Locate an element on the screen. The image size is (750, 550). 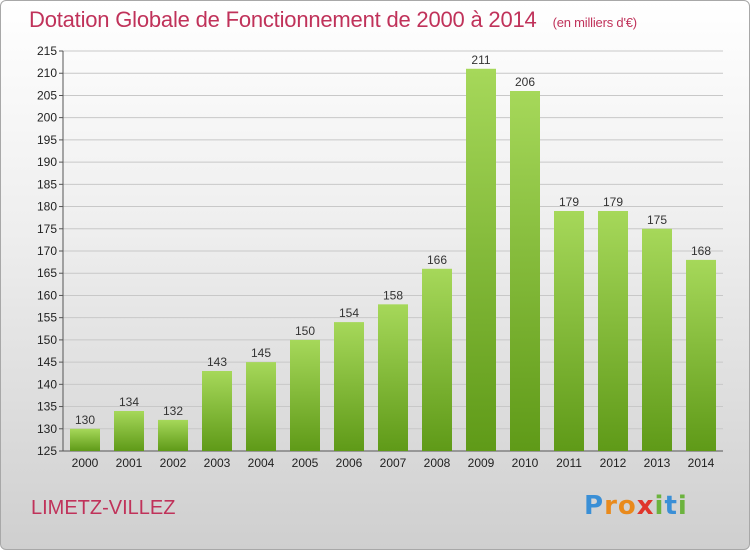
y-tick-label: 205 is located at coordinates (47, 95).